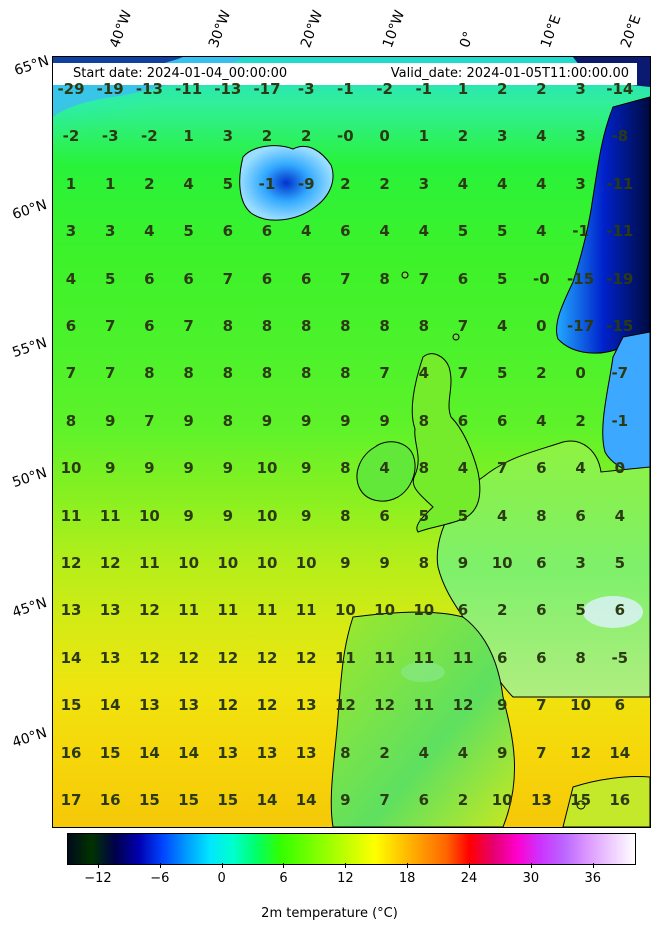 Image resolution: width=659 pixels, height=936 pixels. Describe the element at coordinates (345, 878) in the screenshot. I see `colorbar-tick-label: 12` at that location.